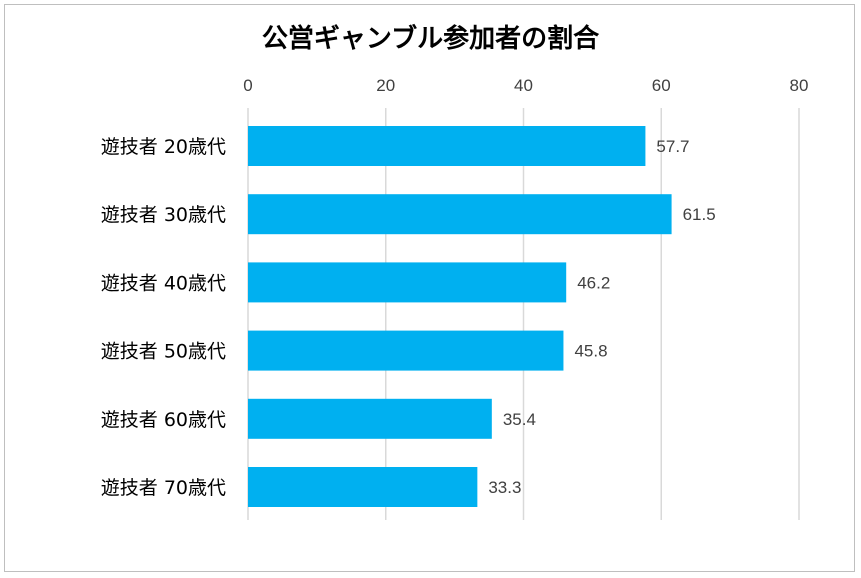  What do you see at coordinates (163, 352) in the screenshot?
I see `category-label: 遊技者 50歳代` at bounding box center [163, 352].